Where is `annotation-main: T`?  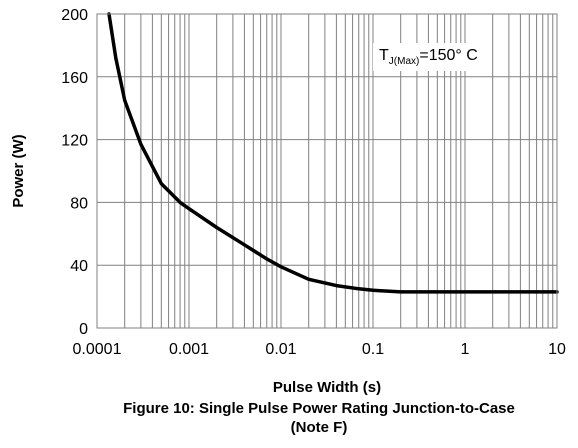
annotation-main: T is located at coordinates (384, 55).